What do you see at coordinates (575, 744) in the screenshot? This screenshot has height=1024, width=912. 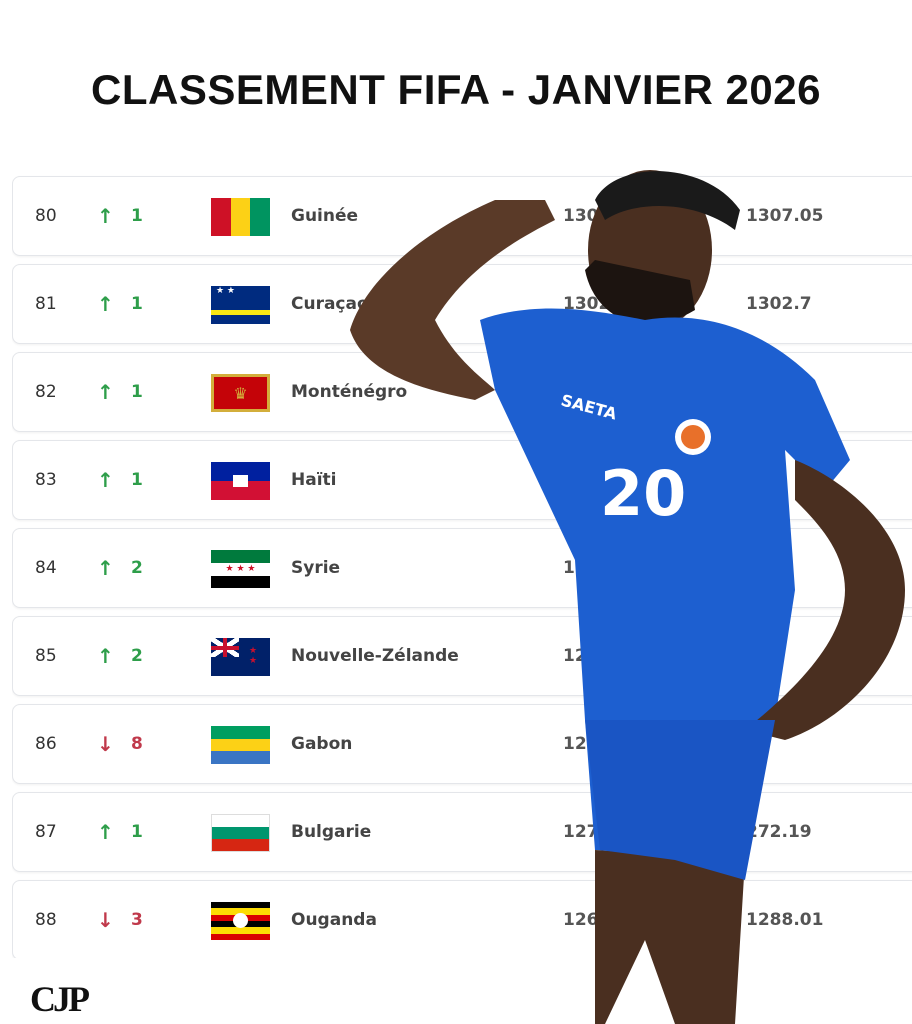 I see `points: 12` at bounding box center [575, 744].